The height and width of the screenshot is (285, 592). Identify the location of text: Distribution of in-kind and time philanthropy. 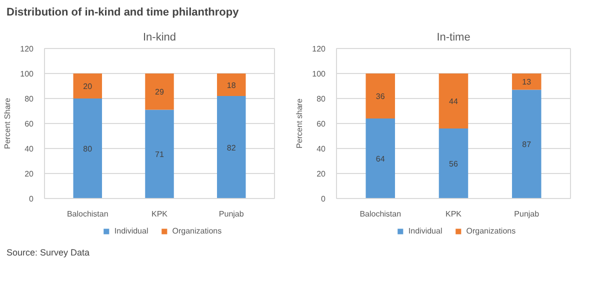
(123, 12).